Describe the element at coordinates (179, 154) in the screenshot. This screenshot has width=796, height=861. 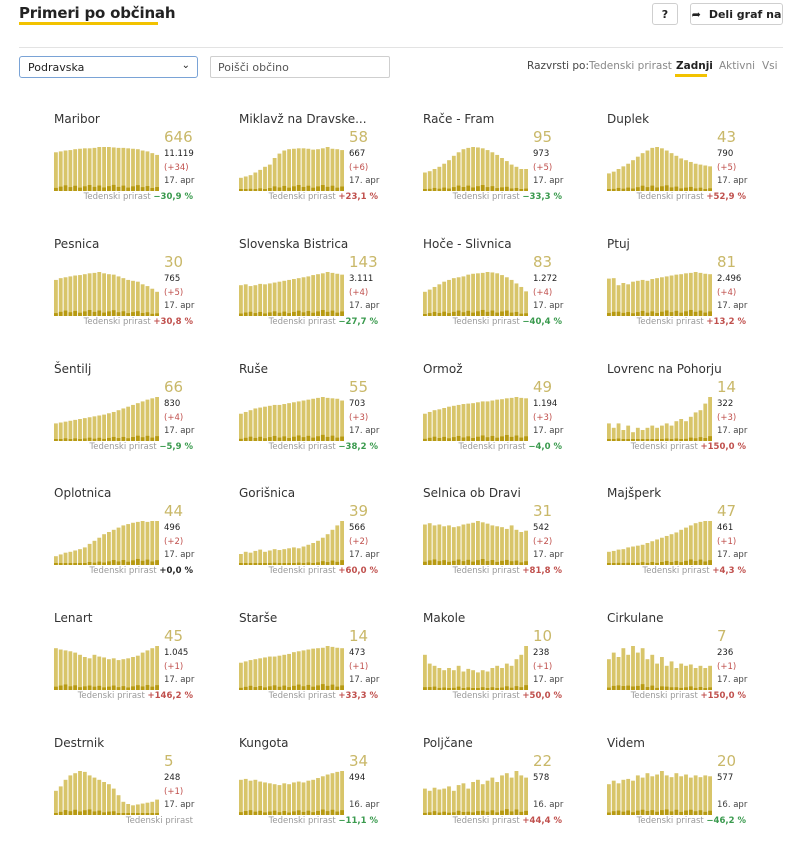
I see `total-cases: 11.119` at that location.